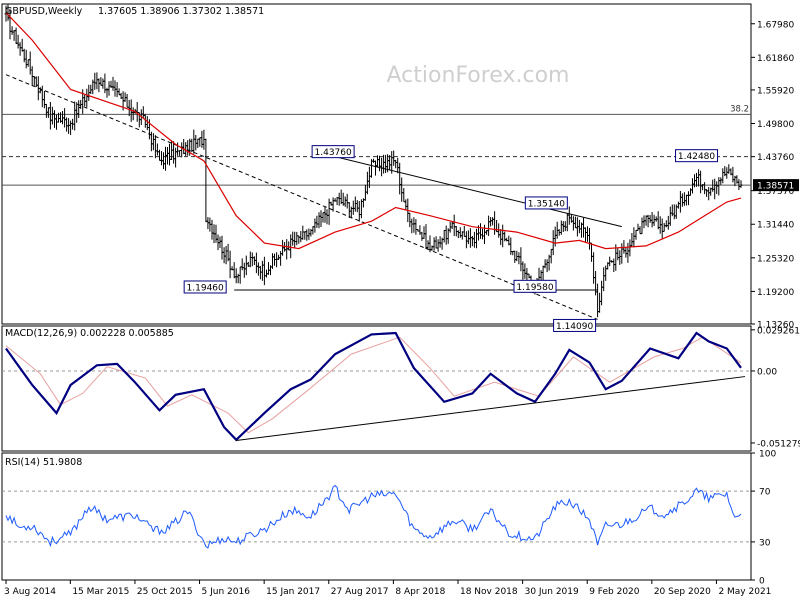 The height and width of the screenshot is (604, 800). What do you see at coordinates (775, 259) in the screenshot?
I see `price-y-tick-label: 1.25320` at bounding box center [775, 259].